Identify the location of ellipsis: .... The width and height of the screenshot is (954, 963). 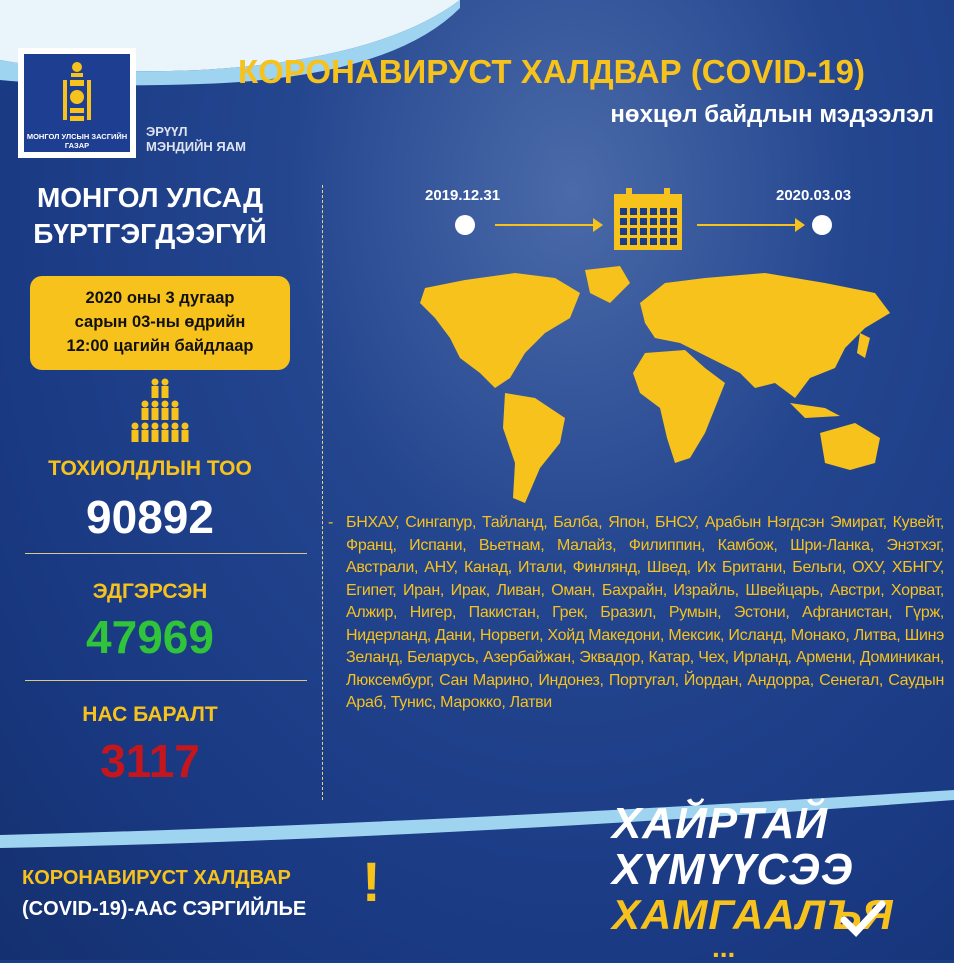
(724, 947).